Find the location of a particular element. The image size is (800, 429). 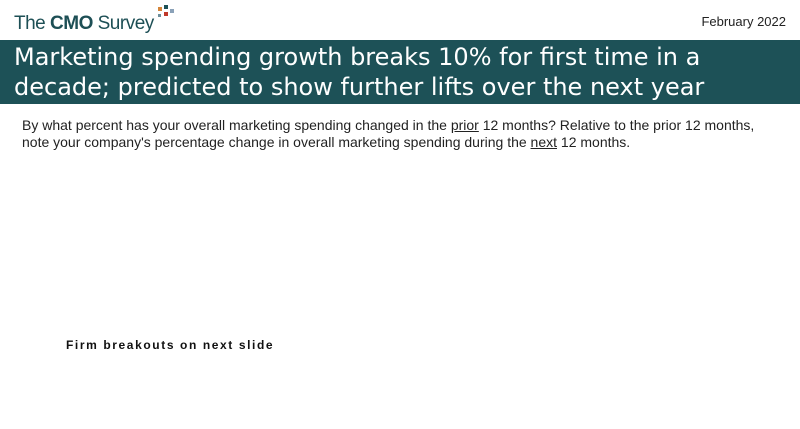

date: February 2022 is located at coordinates (743, 21).